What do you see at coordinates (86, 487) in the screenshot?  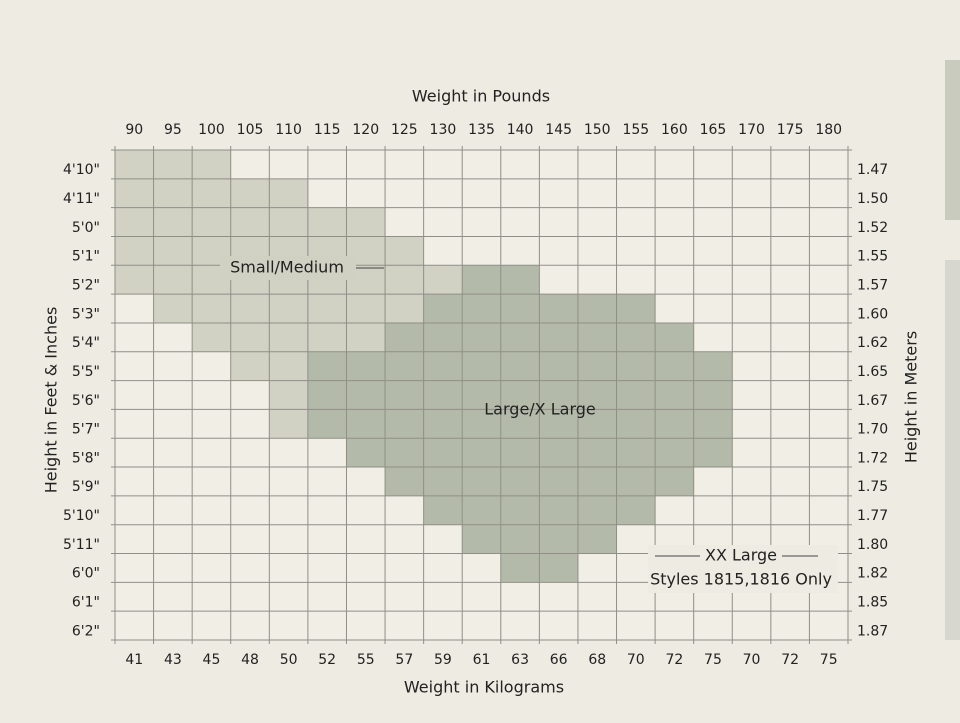 I see `left-label: 5'9"` at bounding box center [86, 487].